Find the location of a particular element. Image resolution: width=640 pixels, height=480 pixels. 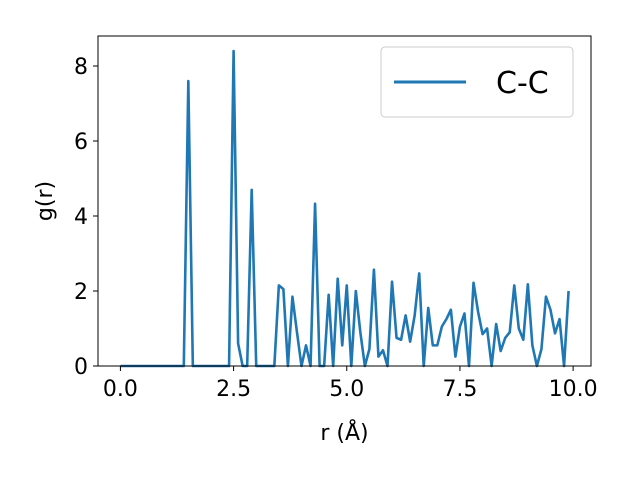

y-tick-label: 6 is located at coordinates (81, 142).